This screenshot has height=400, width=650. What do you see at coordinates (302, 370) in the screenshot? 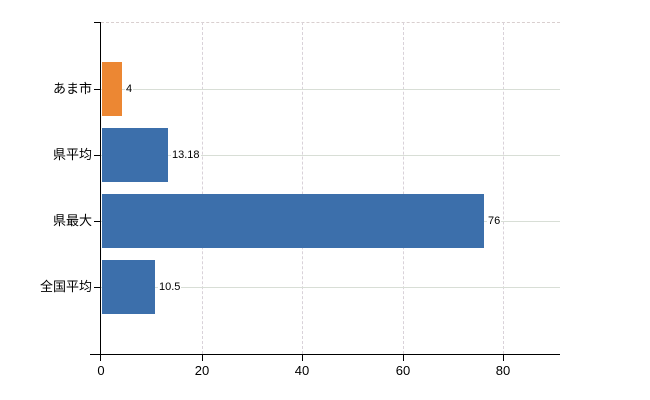
I see `x-axis-tick-label: 40` at bounding box center [302, 370].